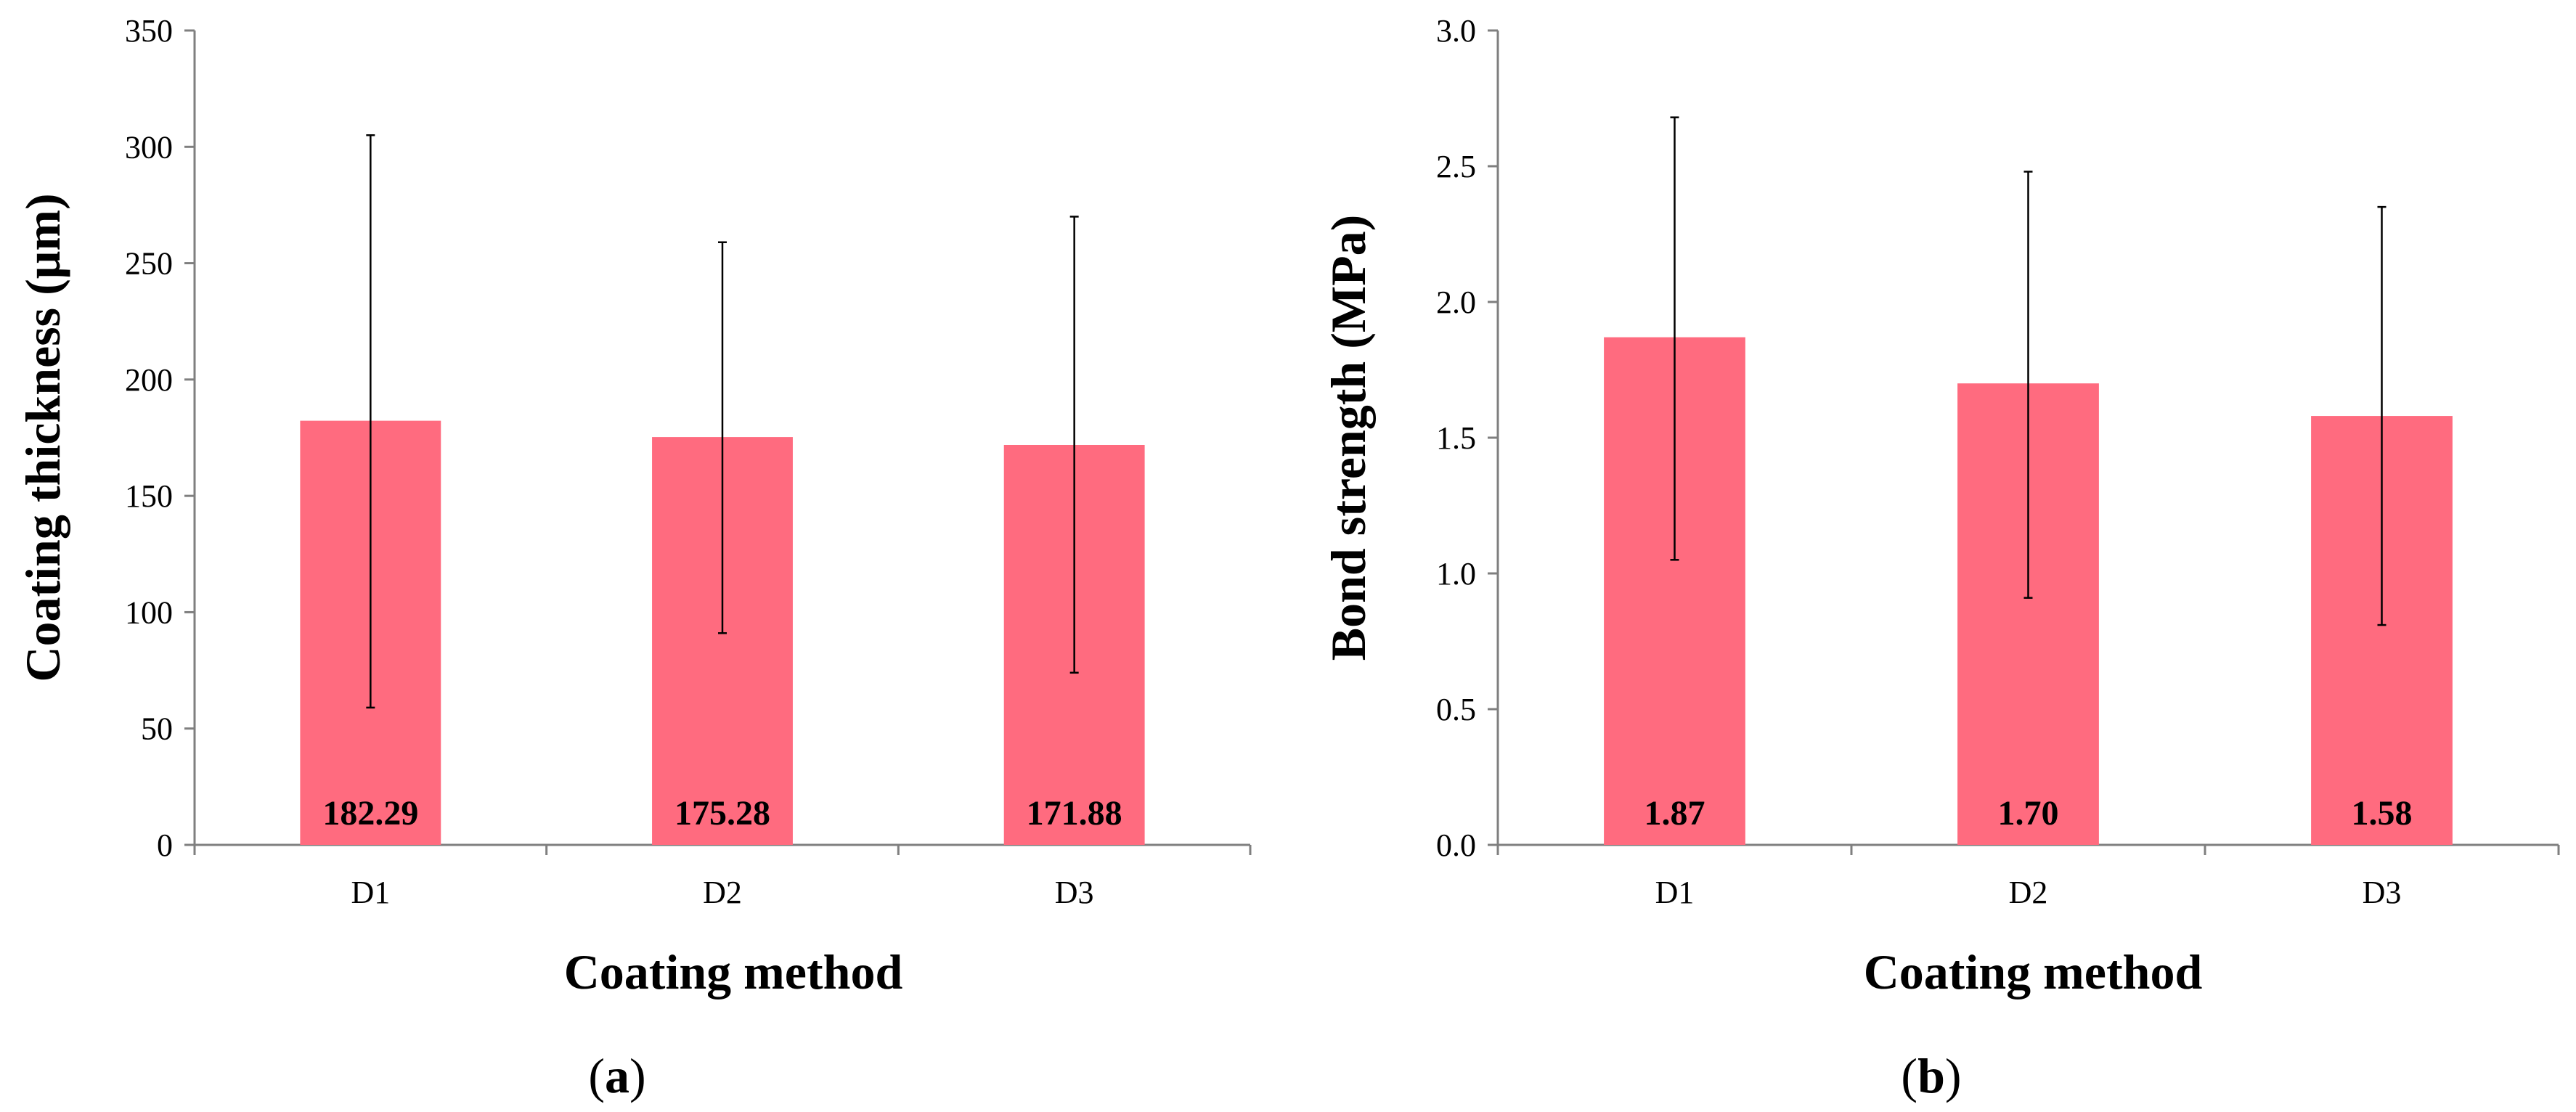 The width and height of the screenshot is (2576, 1112). I want to click on chart-b-x-tick-label: D3, so click(2382, 892).